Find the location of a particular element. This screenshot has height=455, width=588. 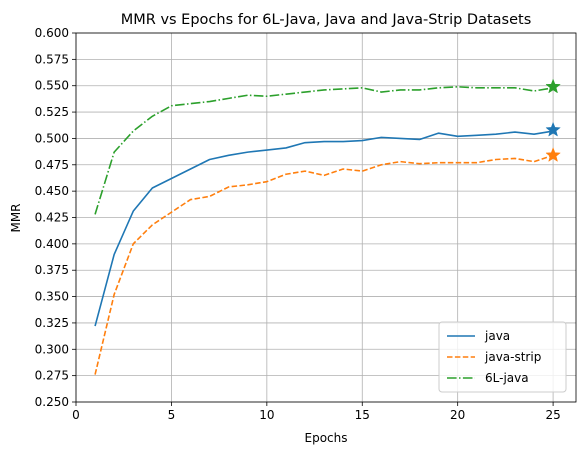

y-tick-label: 0.400 is located at coordinates (52, 244).